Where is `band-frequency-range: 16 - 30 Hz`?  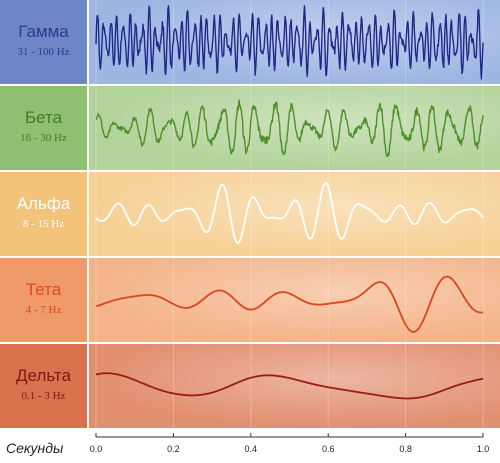
band-frequency-range: 16 - 30 Hz is located at coordinates (43, 138).